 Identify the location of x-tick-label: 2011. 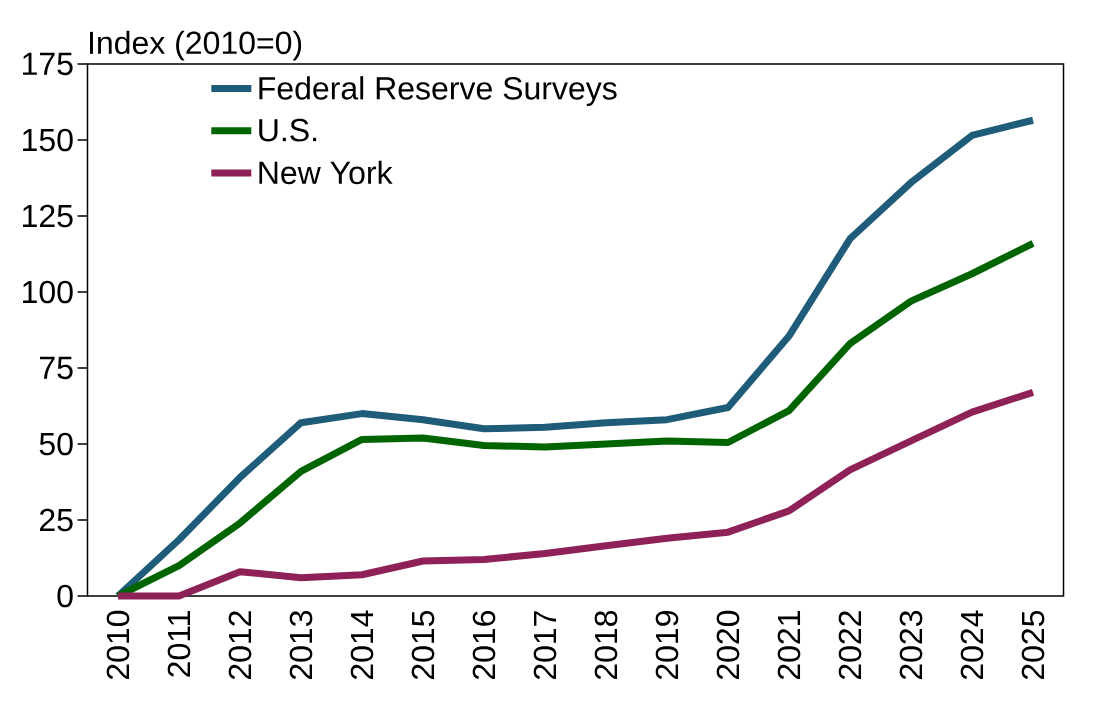
(179, 644).